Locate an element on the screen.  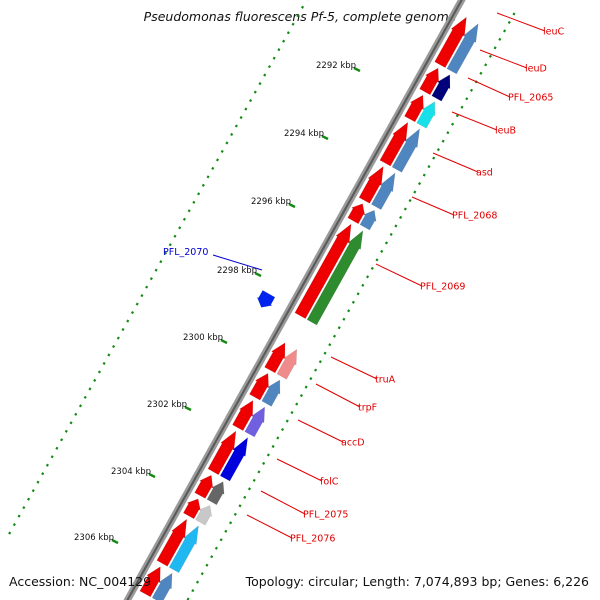
kbp-label: 2292 kbp is located at coordinates (336, 66).